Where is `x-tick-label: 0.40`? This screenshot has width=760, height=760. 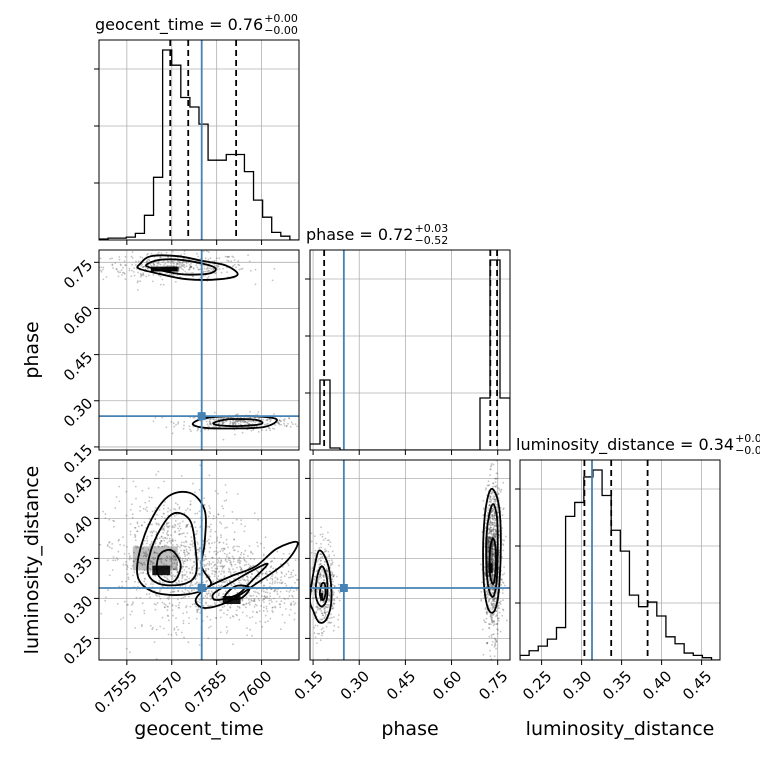
x-tick-label: 0.40 is located at coordinates (657, 685).